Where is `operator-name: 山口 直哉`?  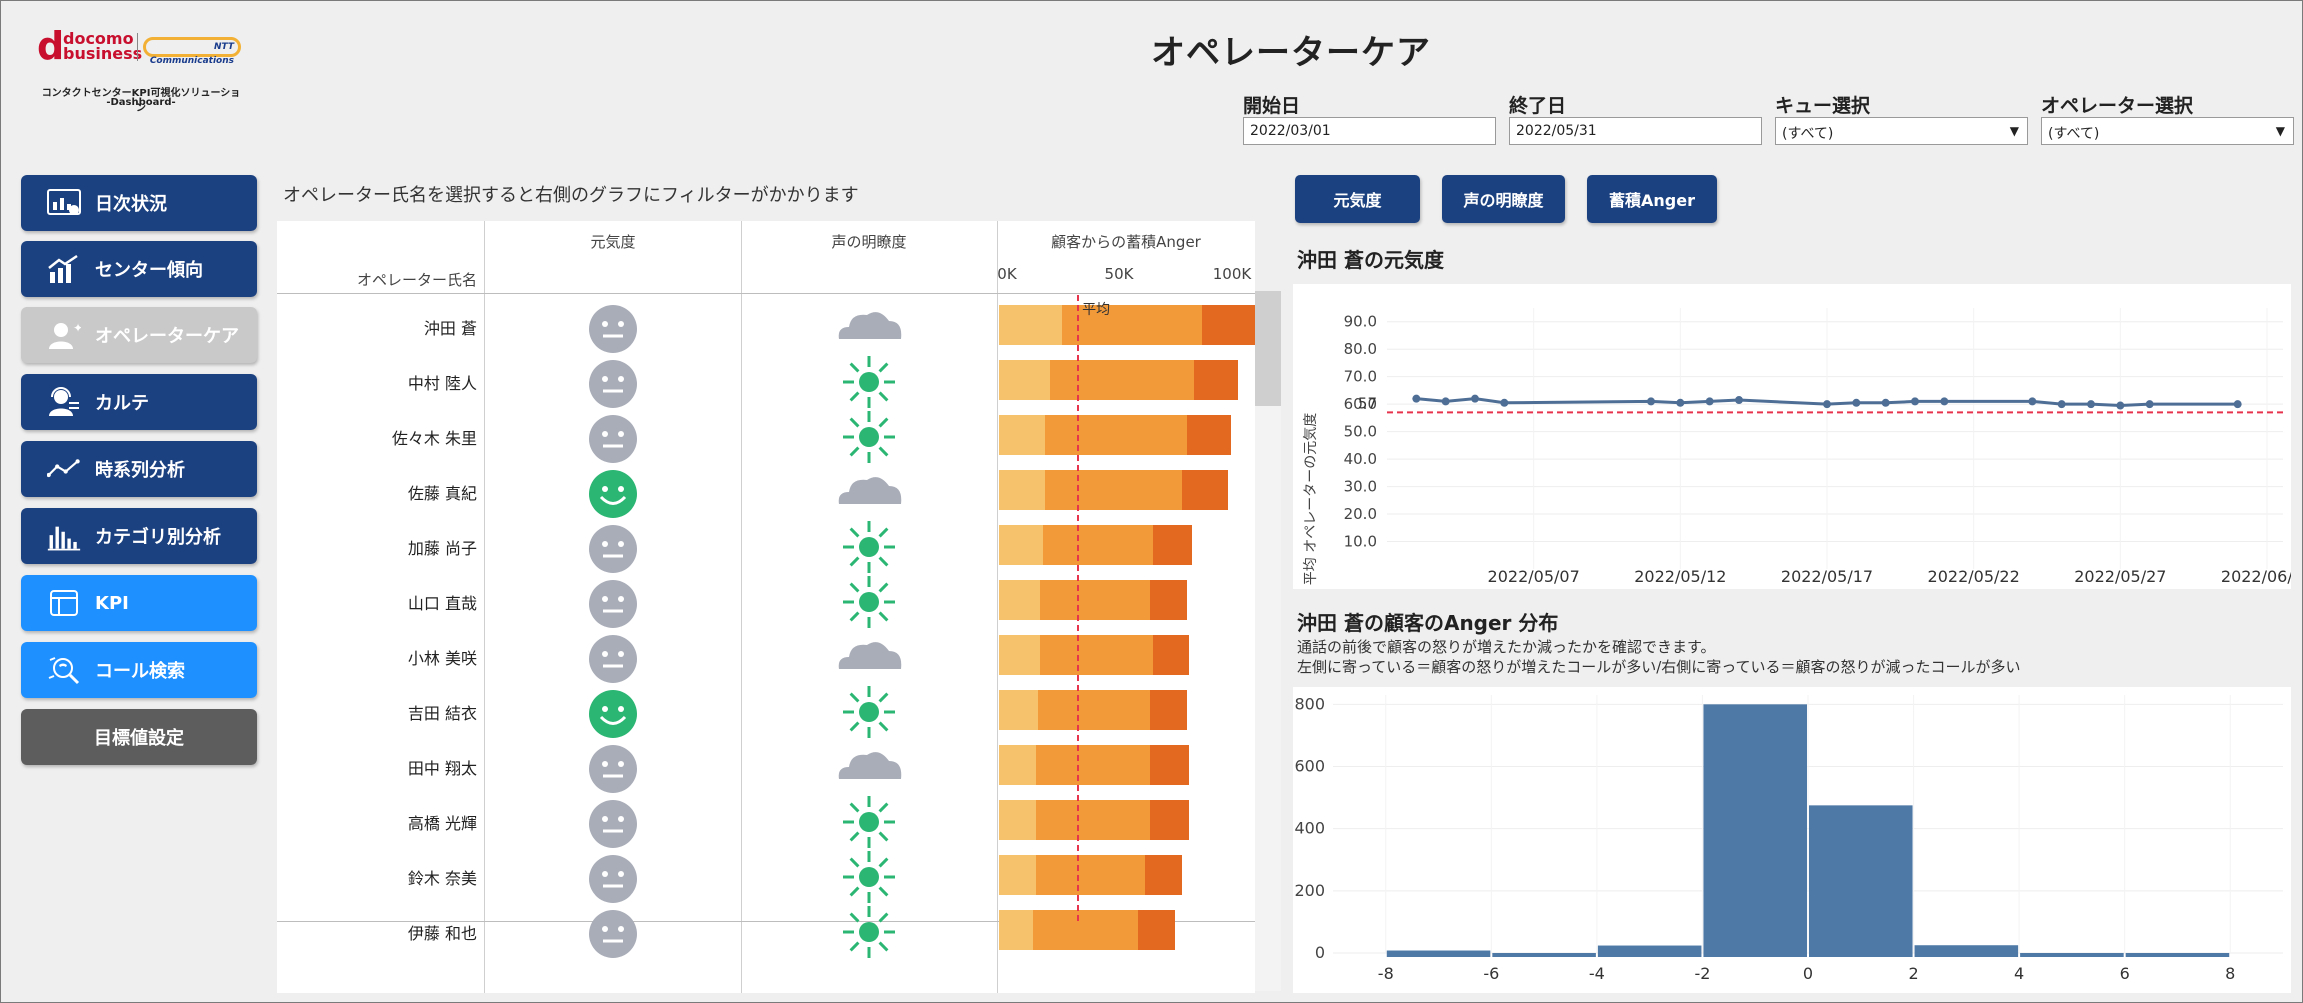 operator-name: 山口 直哉 is located at coordinates (442, 603).